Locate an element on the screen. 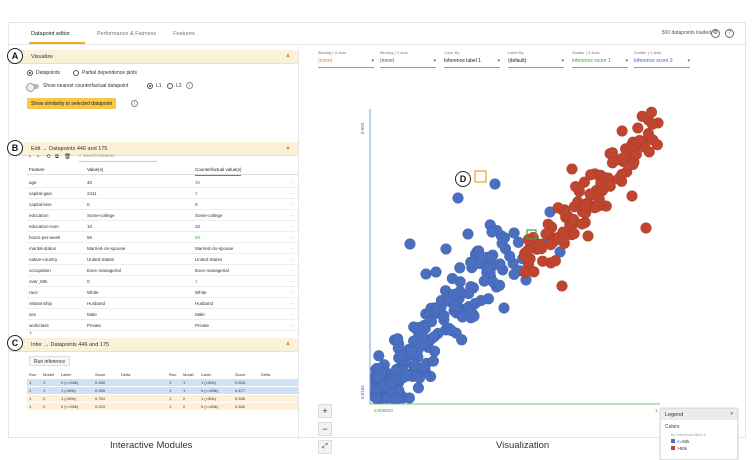 Image resolution: width=755 pixels, height=460 pixels. prev-datapoint-icon: ‹ is located at coordinates (30, 157).